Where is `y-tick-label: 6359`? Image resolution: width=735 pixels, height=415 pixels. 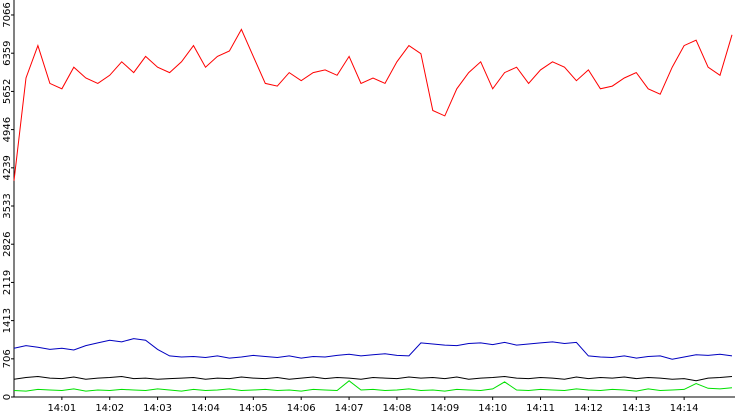
y-tick-label: 6359 is located at coordinates (7, 52).